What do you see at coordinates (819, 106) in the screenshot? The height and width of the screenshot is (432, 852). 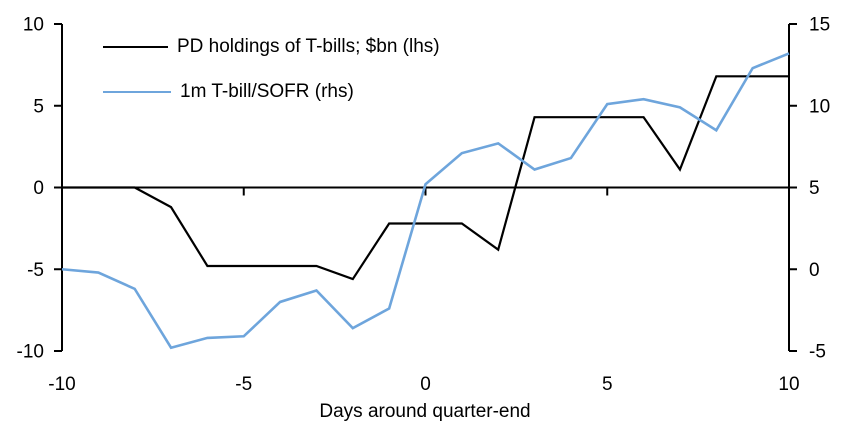 I see `right-axis-tick-label: 10` at bounding box center [819, 106].